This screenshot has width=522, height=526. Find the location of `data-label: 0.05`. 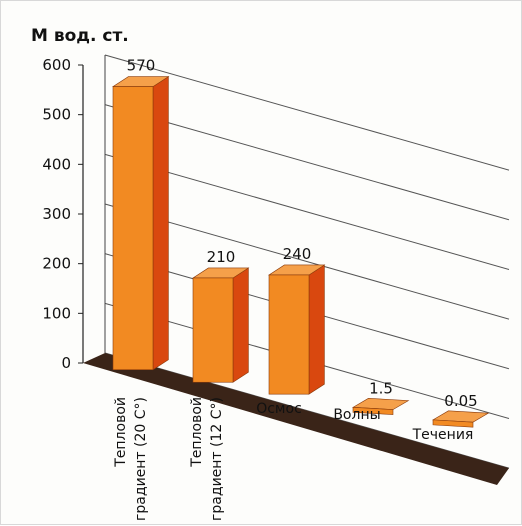

data-label: 0.05 is located at coordinates (460, 401).